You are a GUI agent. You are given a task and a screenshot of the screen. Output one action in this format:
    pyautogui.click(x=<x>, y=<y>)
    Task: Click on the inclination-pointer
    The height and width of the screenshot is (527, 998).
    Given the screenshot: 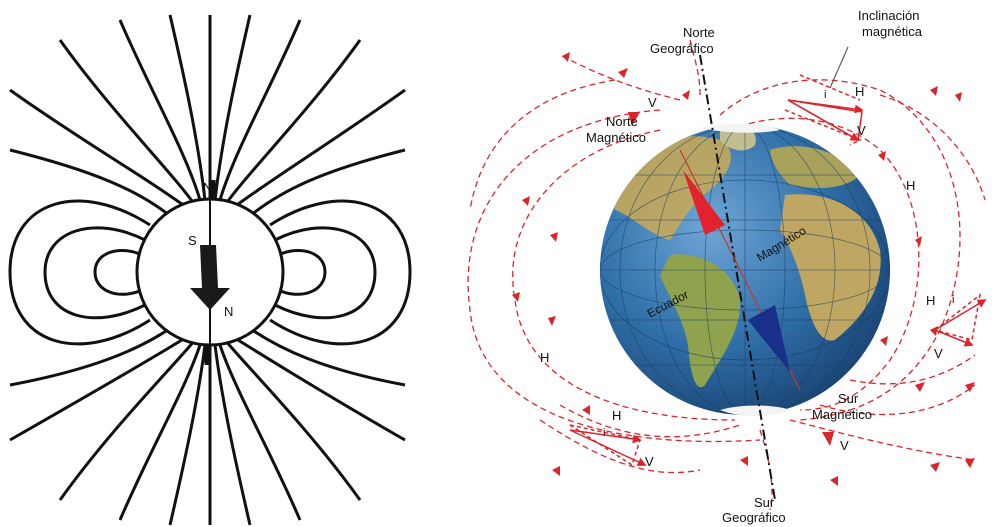 What is the action you would take?
    pyautogui.click(x=839, y=67)
    